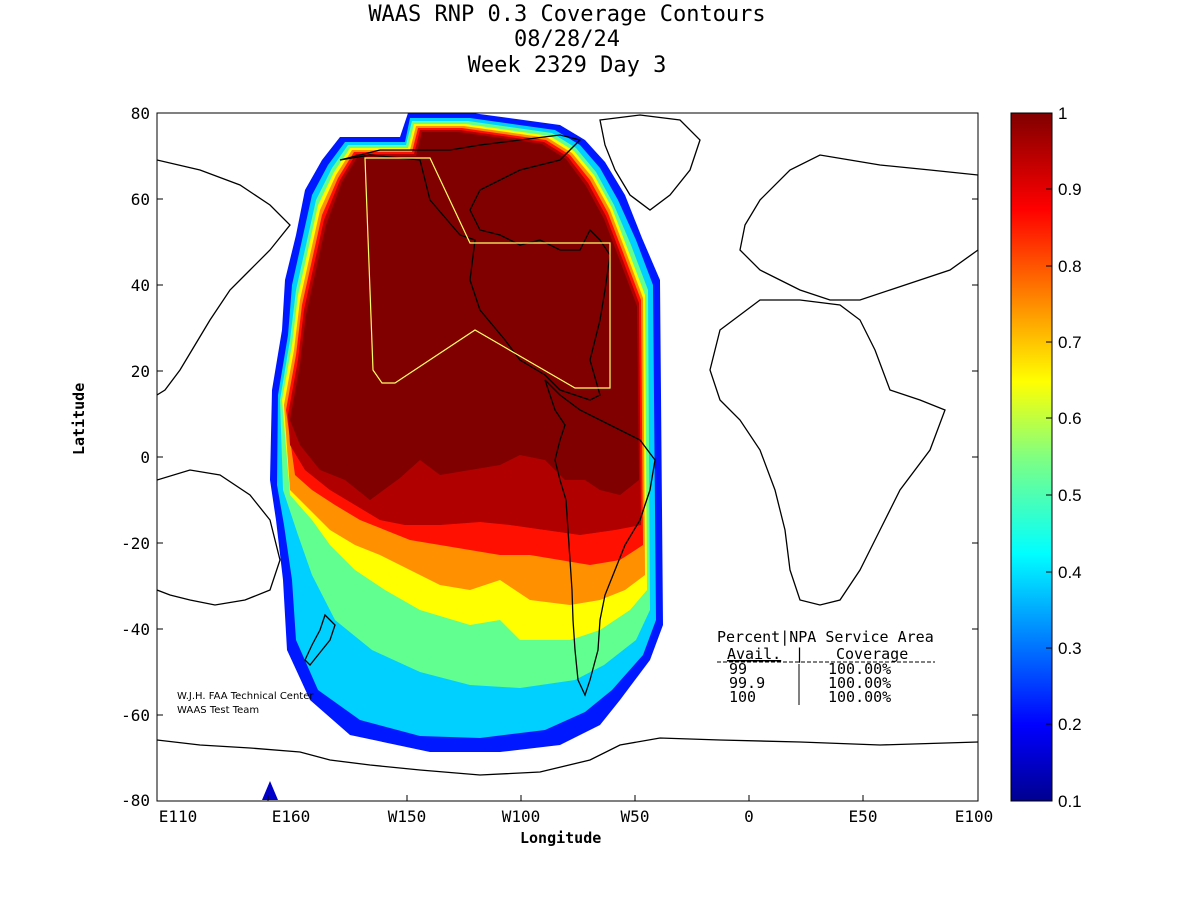 The height and width of the screenshot is (900, 1200). I want to click on colorbar-tick-0.9: 0.9, so click(1070, 189).